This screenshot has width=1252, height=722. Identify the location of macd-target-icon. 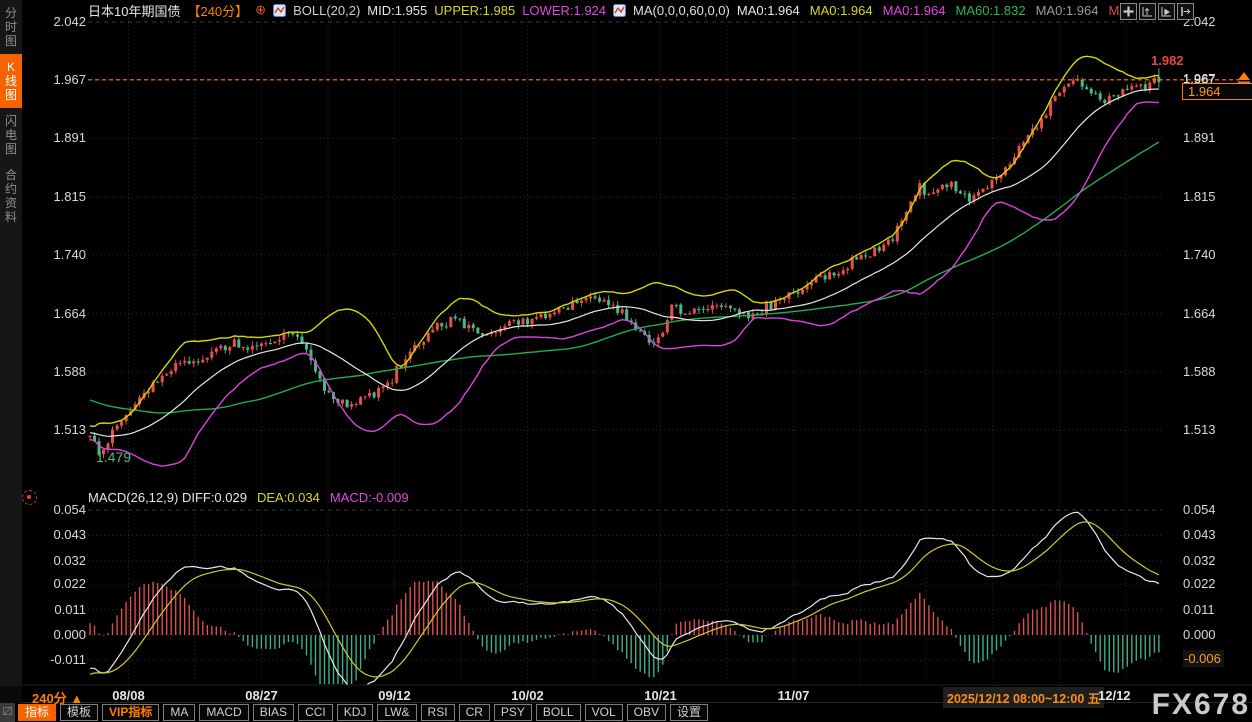
(29, 497).